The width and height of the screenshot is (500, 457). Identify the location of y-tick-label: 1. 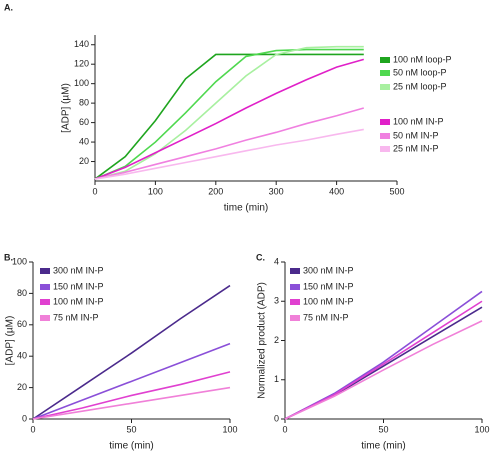
(276, 379).